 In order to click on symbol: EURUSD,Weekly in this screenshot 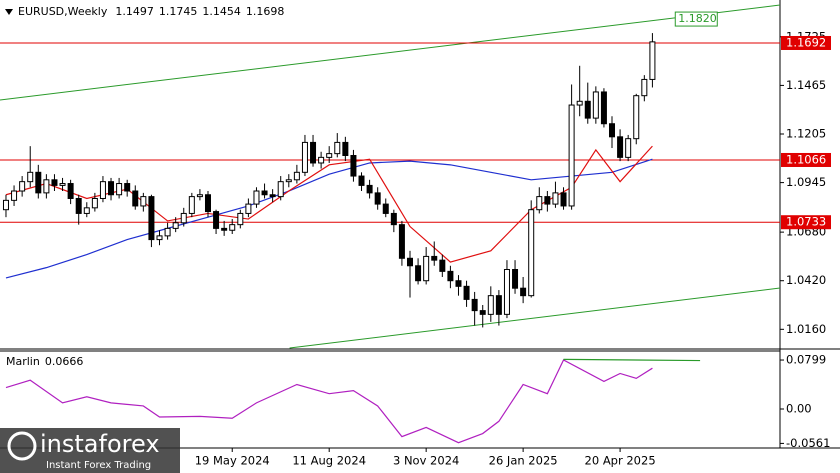, I will do `click(63, 11)`.